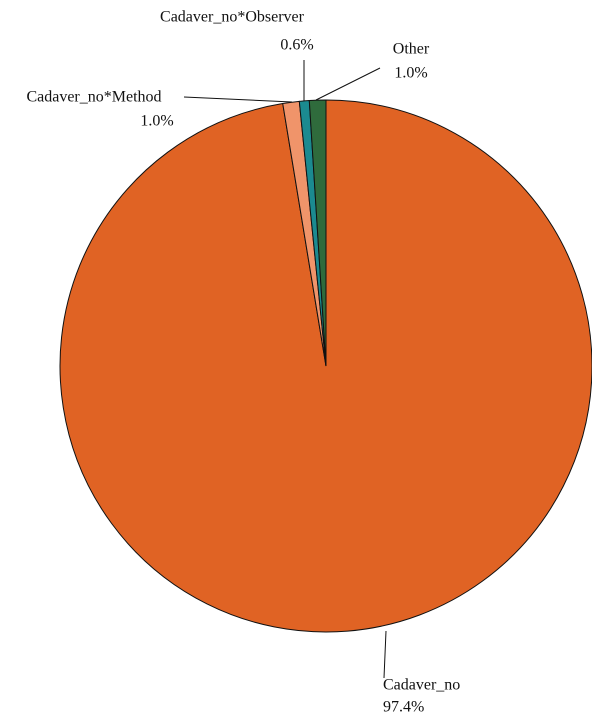 The width and height of the screenshot is (592, 714). I want to click on slice-label: Cadaver_no*Method, so click(93, 97).